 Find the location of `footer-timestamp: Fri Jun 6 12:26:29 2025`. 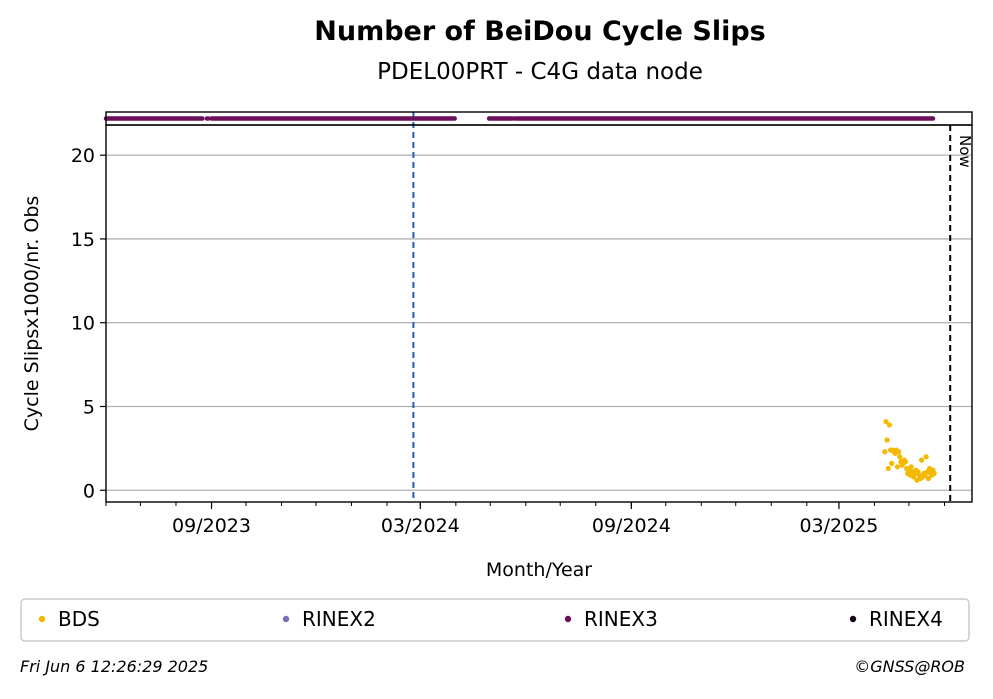

footer-timestamp: Fri Jun 6 12:26:29 2025 is located at coordinates (114, 666).